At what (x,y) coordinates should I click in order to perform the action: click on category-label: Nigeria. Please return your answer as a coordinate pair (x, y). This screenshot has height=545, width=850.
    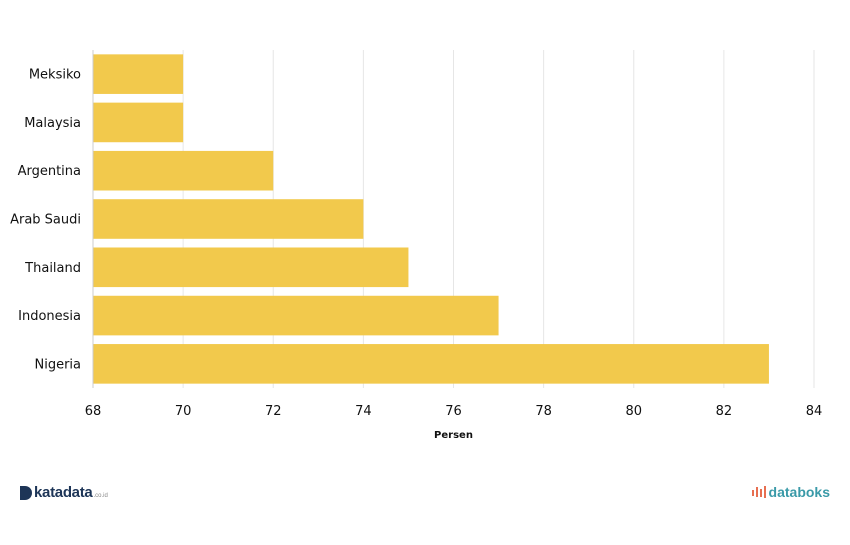
    Looking at the image, I should click on (57, 364).